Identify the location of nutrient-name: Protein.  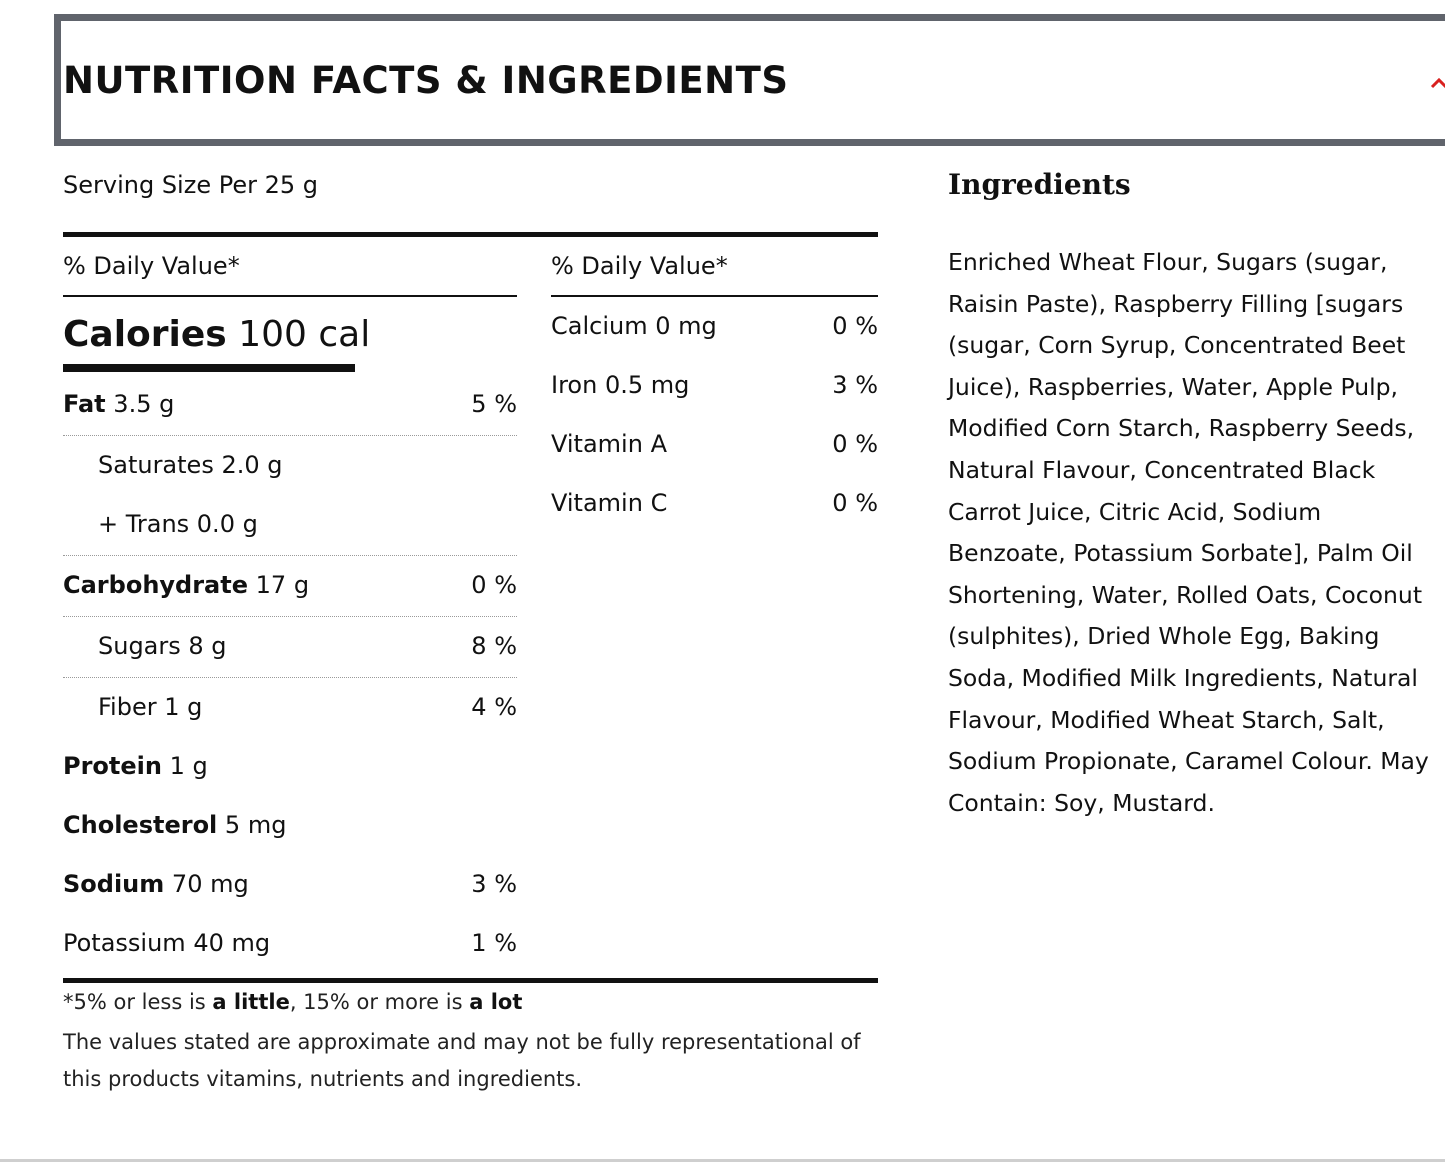
(112, 766).